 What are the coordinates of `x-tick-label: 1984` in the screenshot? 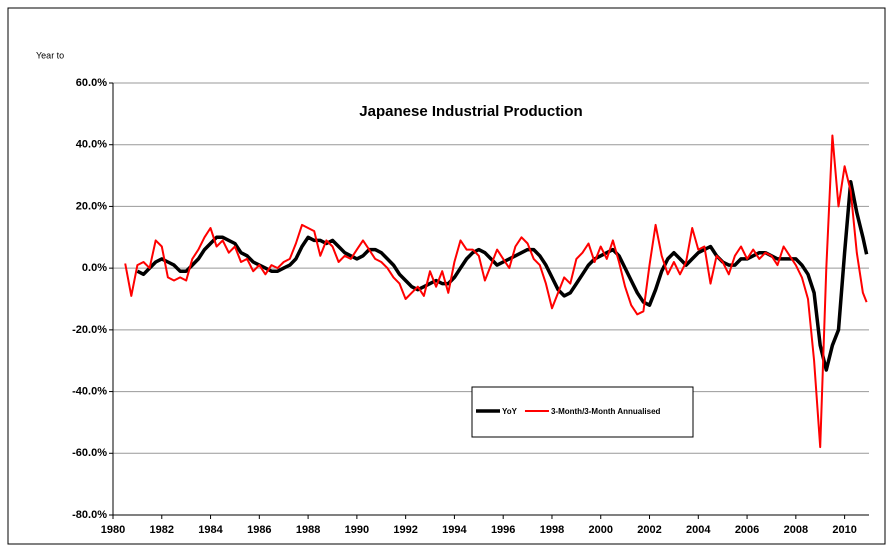 It's located at (210, 530).